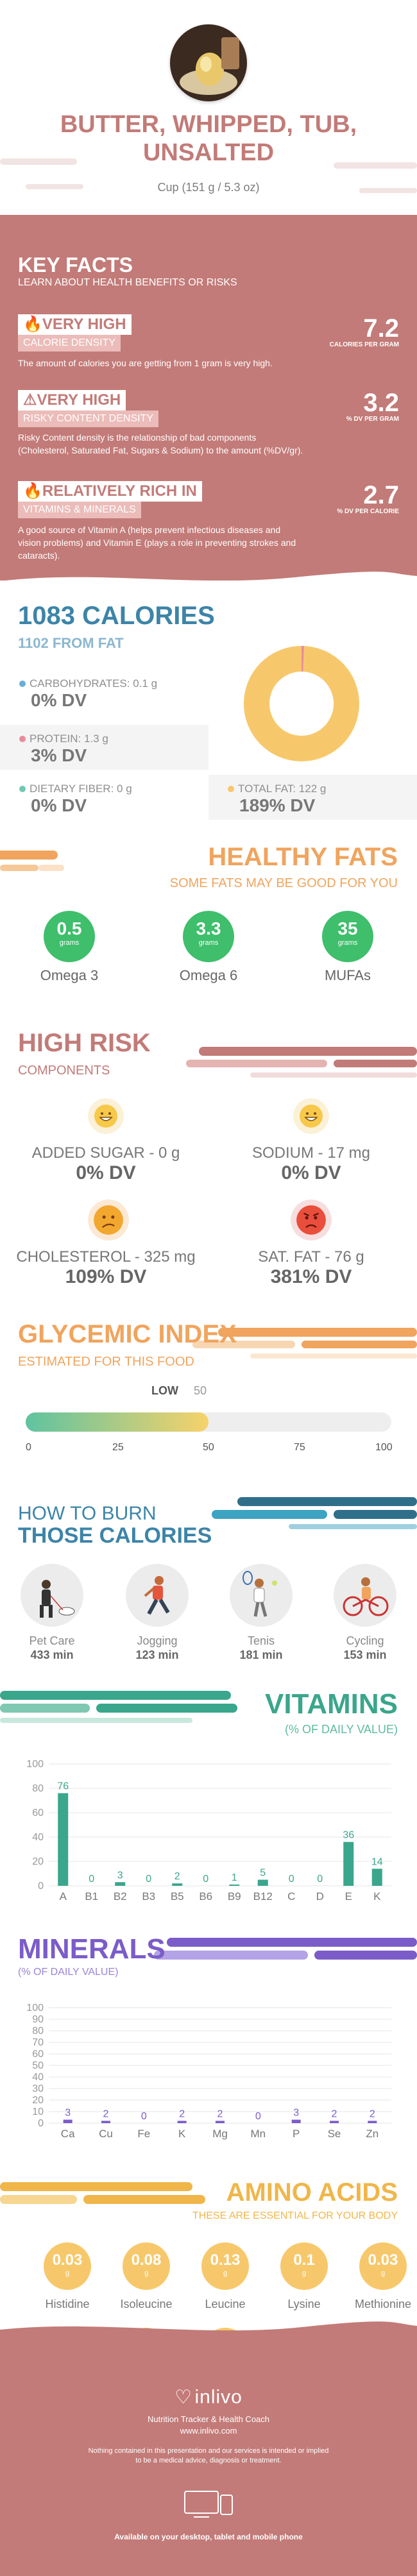 This screenshot has width=417, height=2576. Describe the element at coordinates (116, 616) in the screenshot. I see `calories-total: 1083 CALORIES` at that location.